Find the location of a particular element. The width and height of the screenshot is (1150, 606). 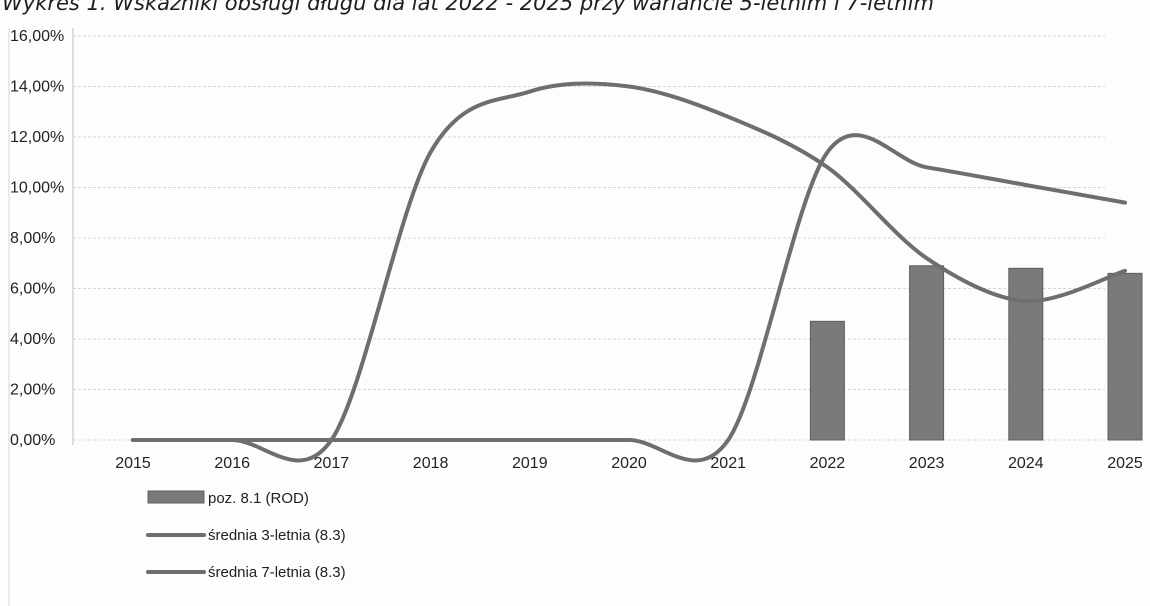

y-tick-label: 10,00% is located at coordinates (37, 188).